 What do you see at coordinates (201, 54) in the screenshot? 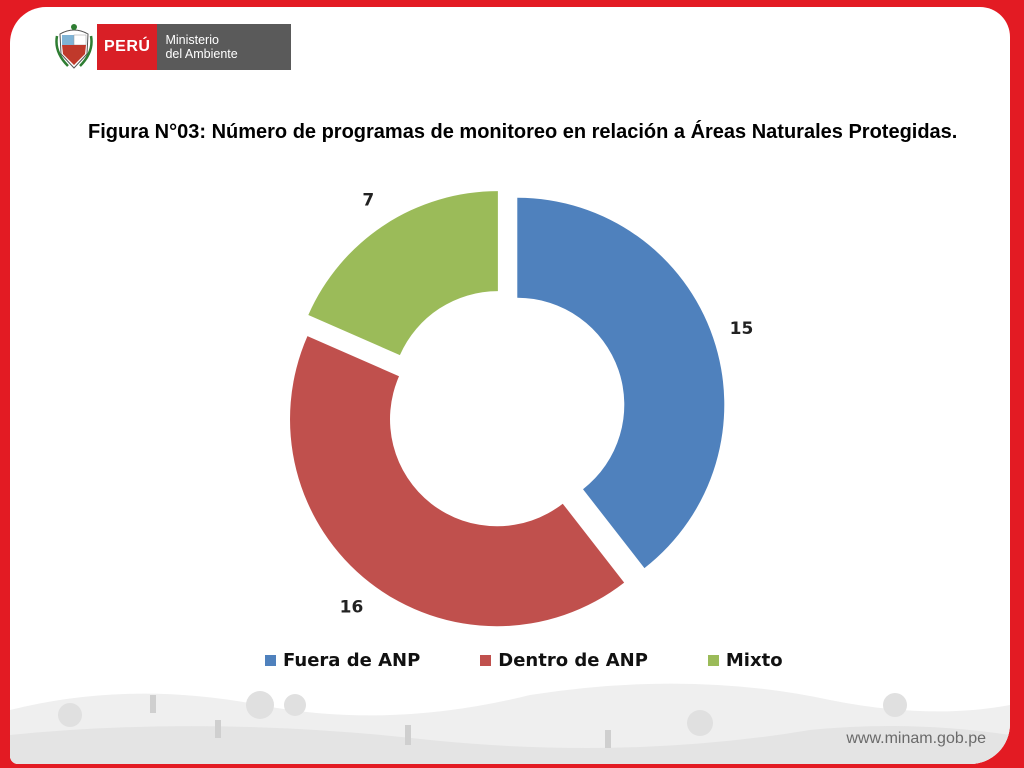
I see `ministry-line-2: del Ambiente` at bounding box center [201, 54].